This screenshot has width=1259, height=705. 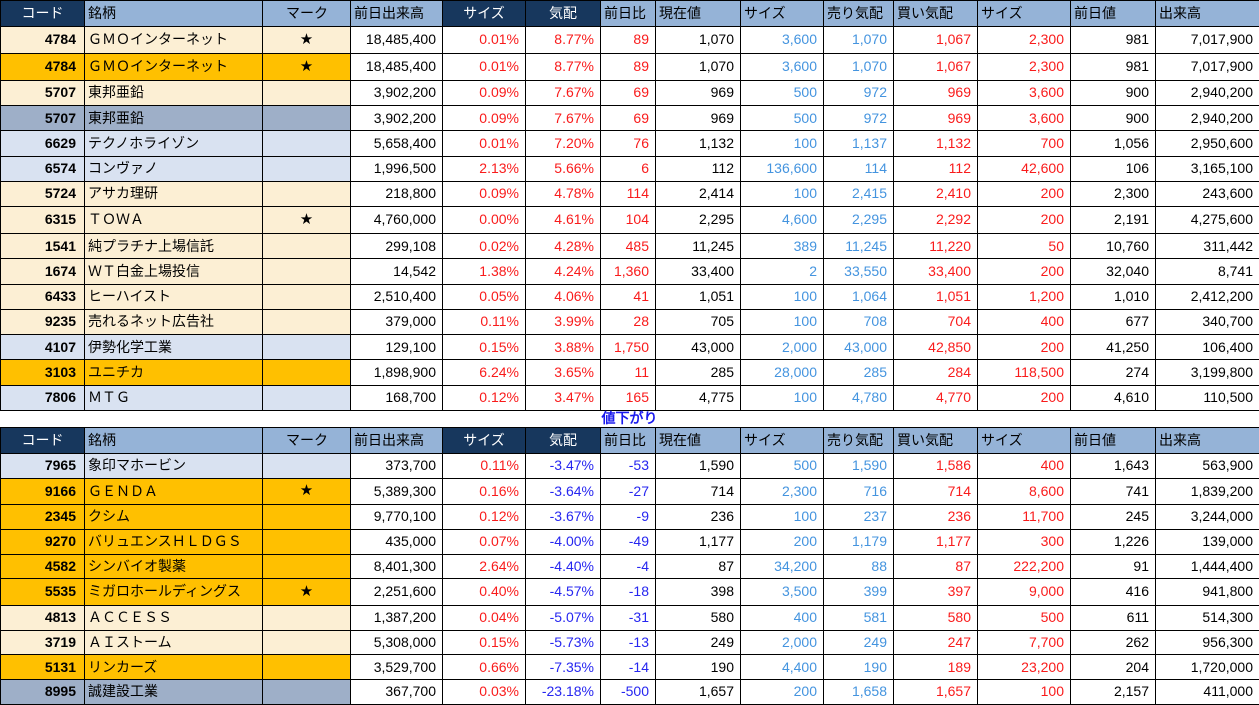 I want to click on cell-current: 33,400, so click(x=698, y=271).